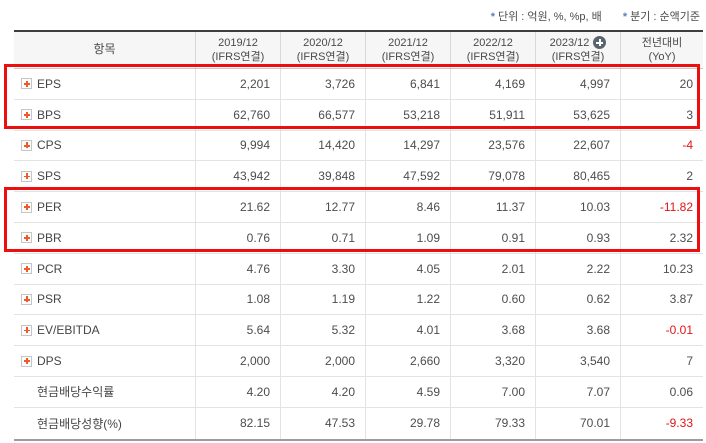 This screenshot has width=706, height=443. Describe the element at coordinates (577, 145) in the screenshot. I see `value-cell: 22,607` at that location.